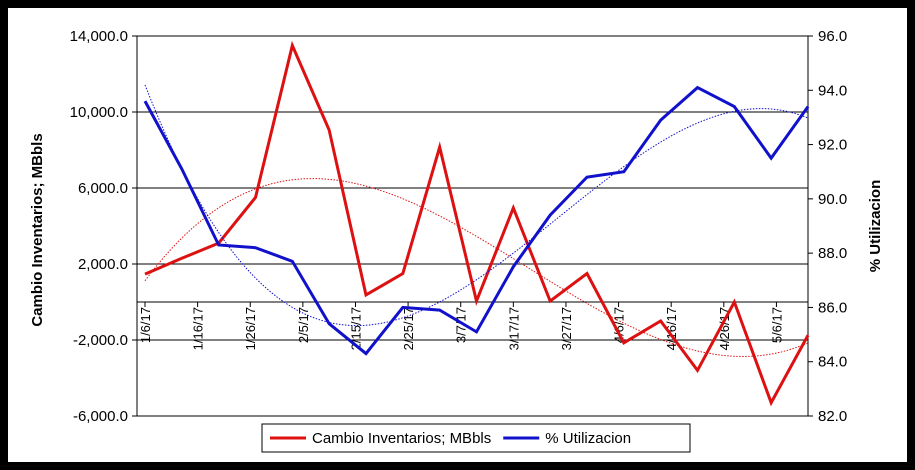 This screenshot has width=915, height=470. What do you see at coordinates (198, 328) in the screenshot?
I see `x-tick-label: 1/16/17` at bounding box center [198, 328].